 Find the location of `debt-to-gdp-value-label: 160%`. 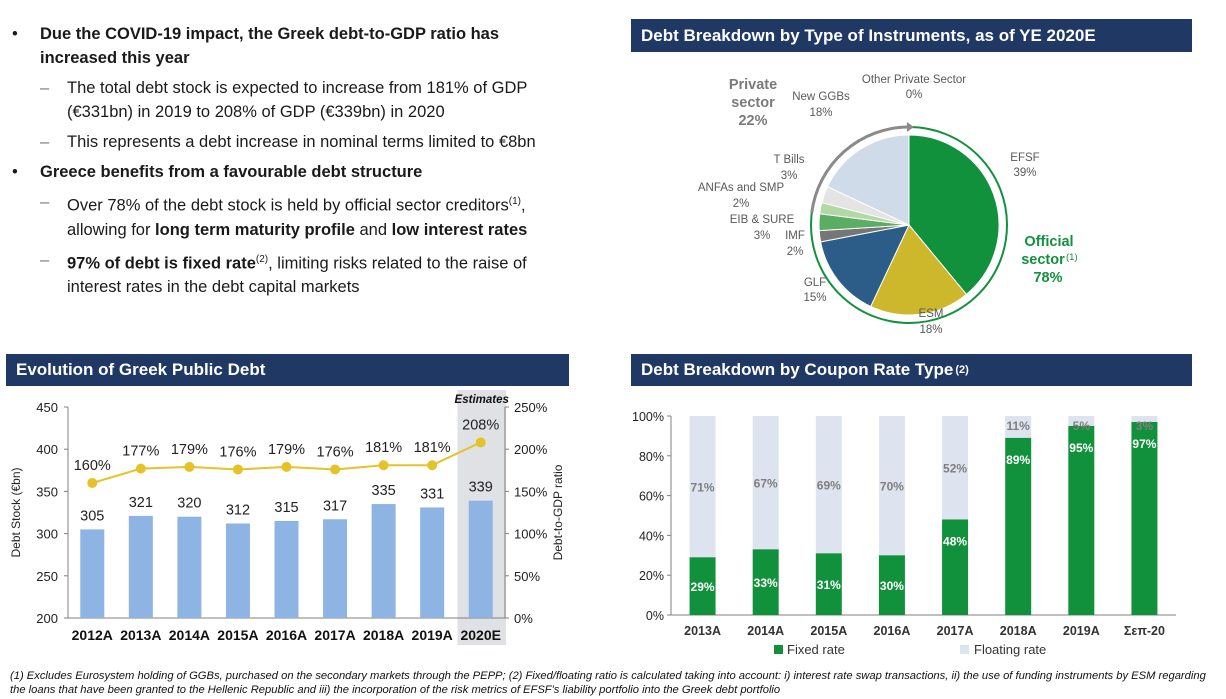

debt-to-gdp-value-label: 160% is located at coordinates (92, 466).